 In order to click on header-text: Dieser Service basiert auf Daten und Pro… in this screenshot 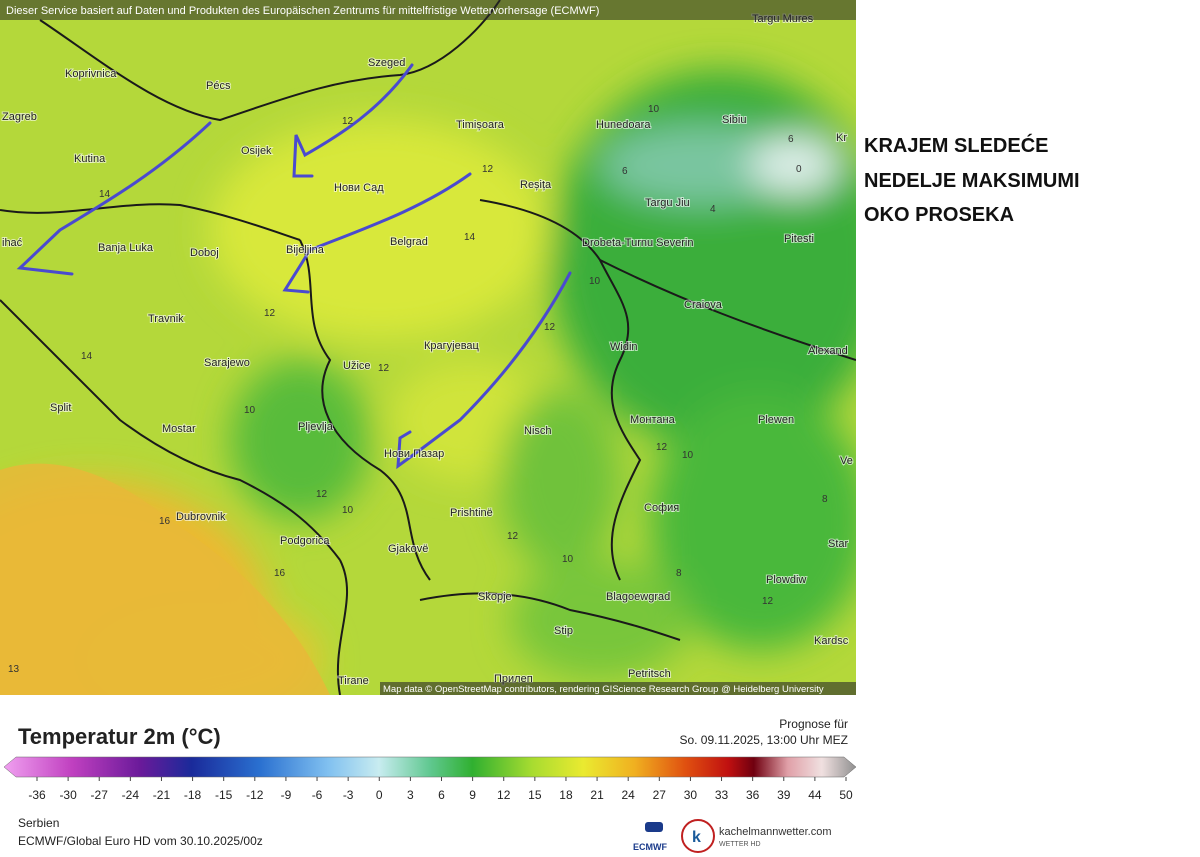, I will do `click(302, 11)`.